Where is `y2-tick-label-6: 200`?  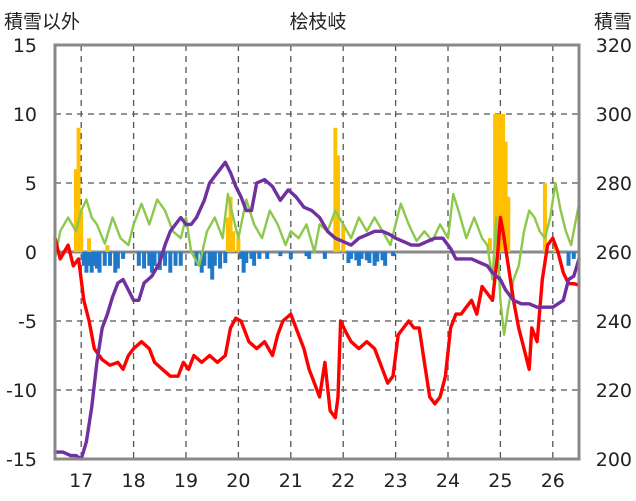 y2-tick-label-6: 200 is located at coordinates (614, 460).